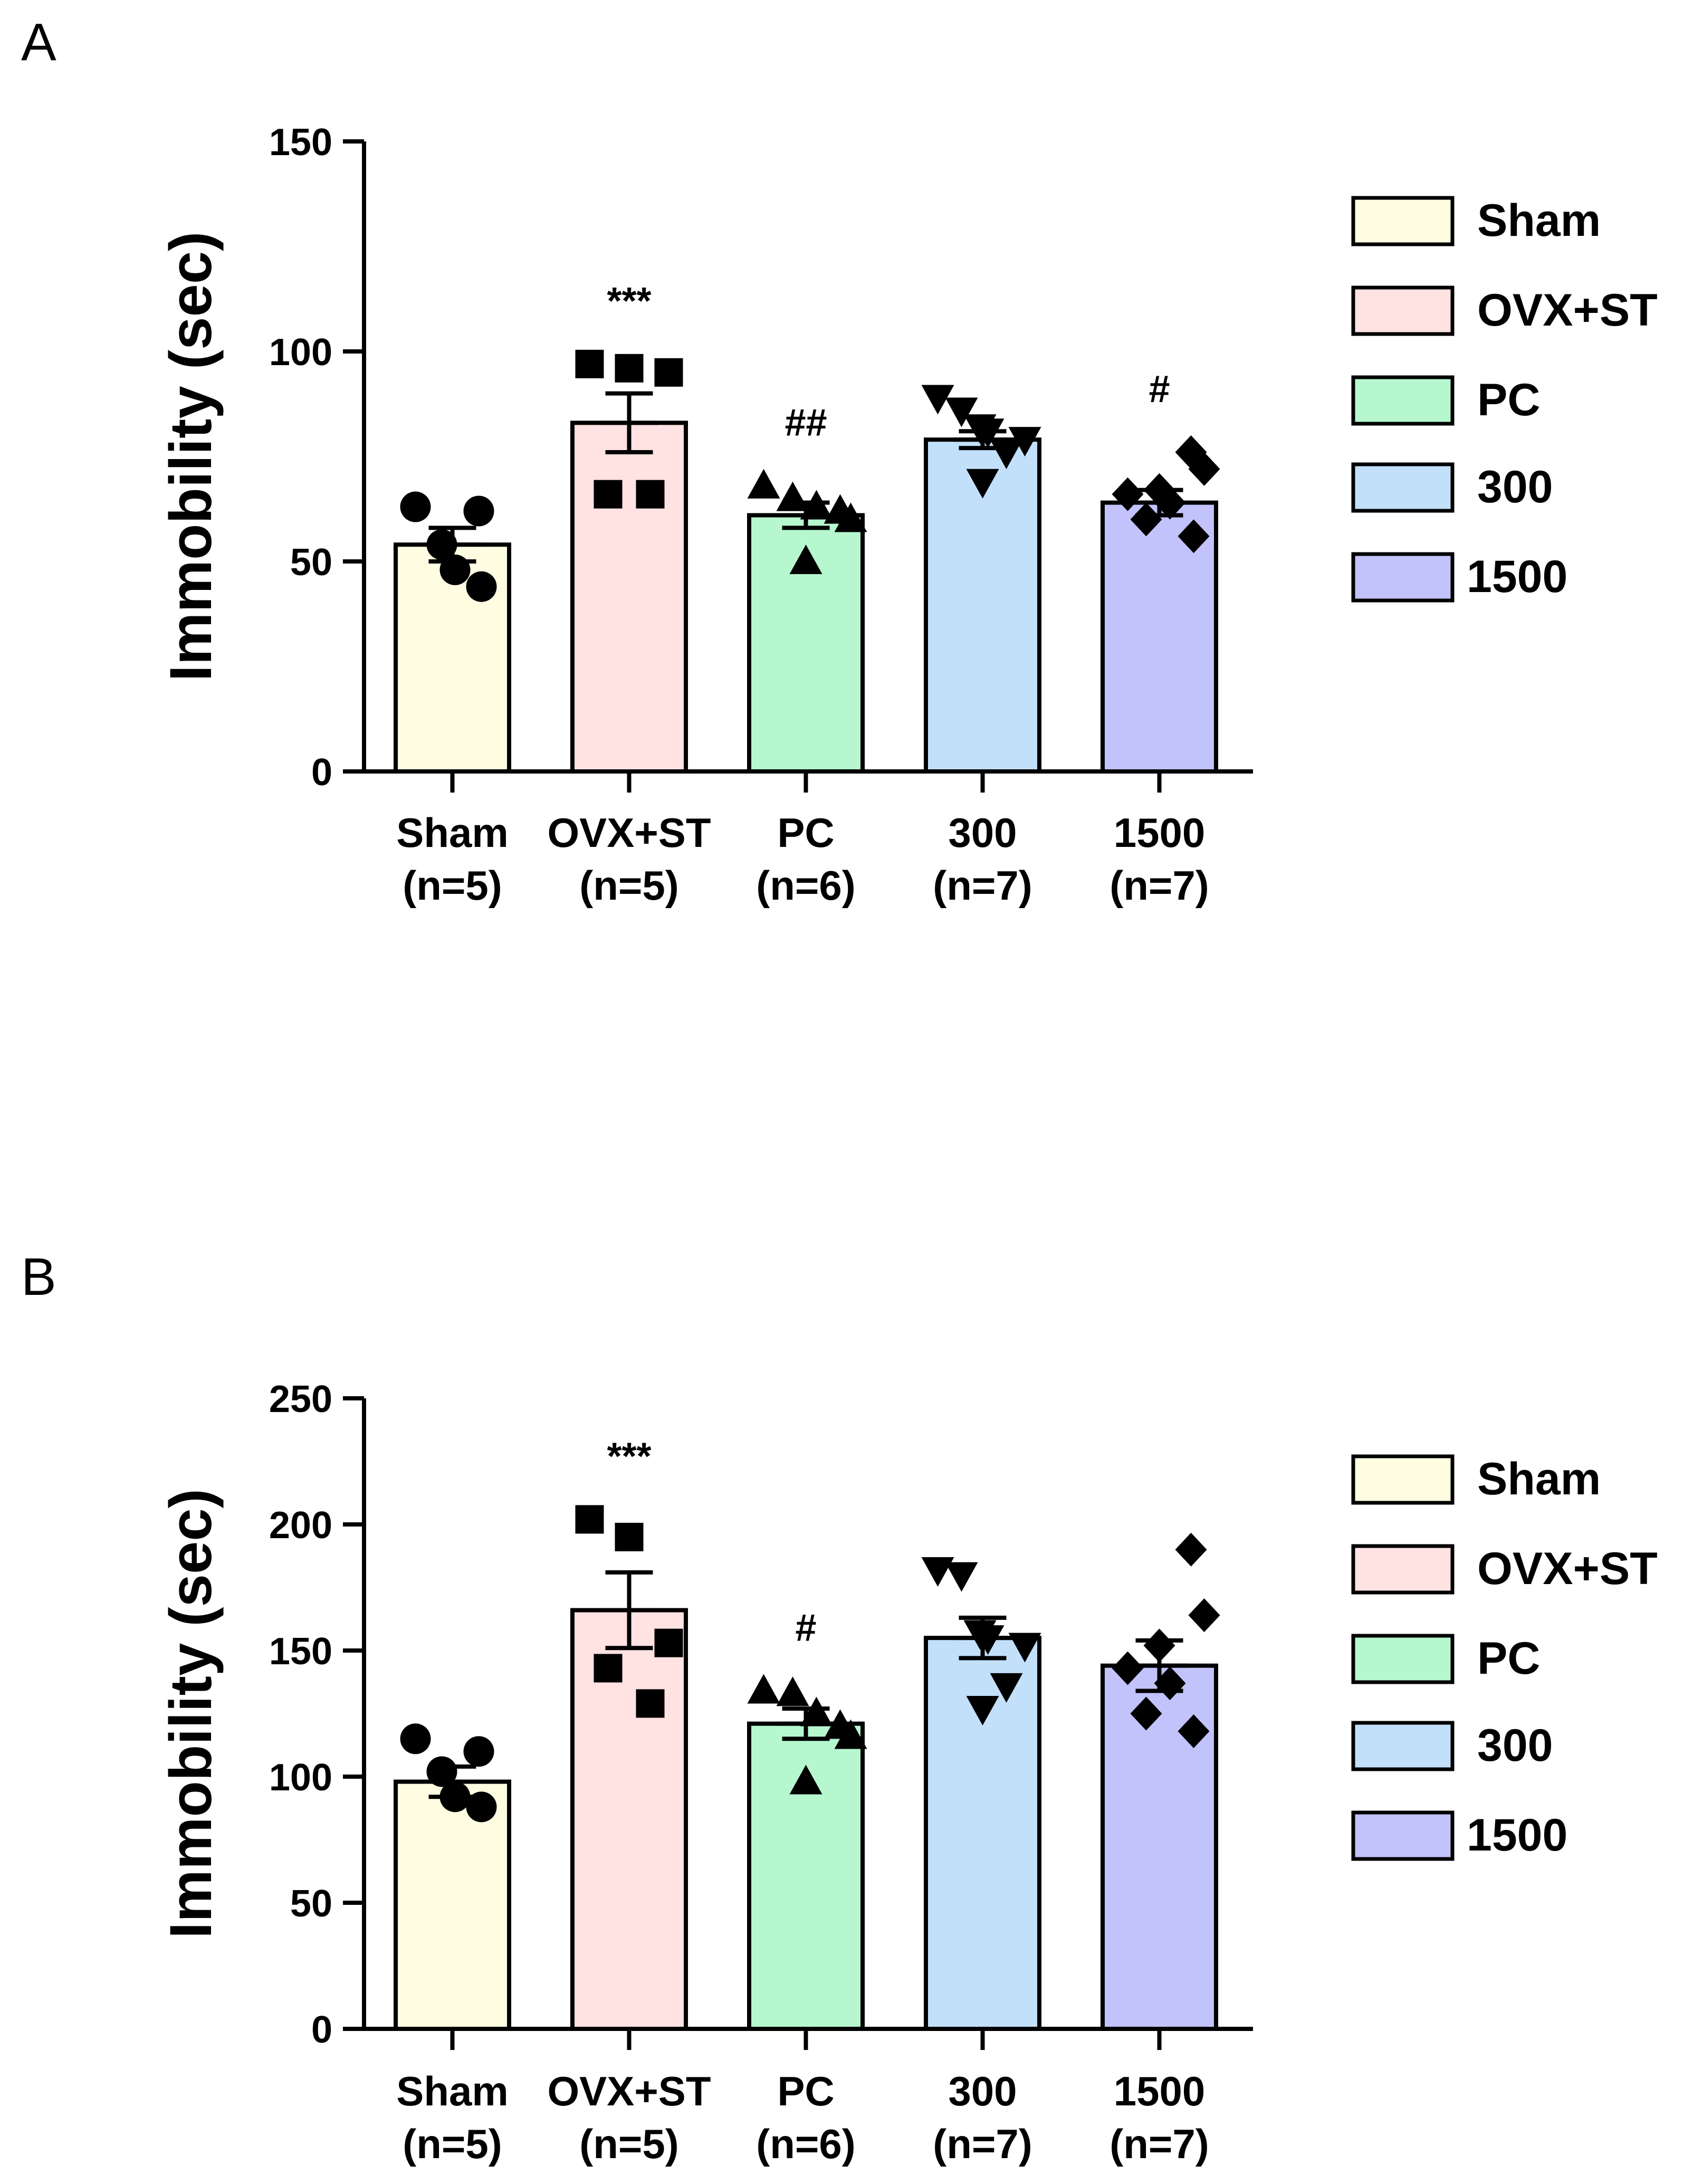 Image resolution: width=1693 pixels, height=2184 pixels. What do you see at coordinates (1459, 1835) in the screenshot?
I see `legend-item-1500: 1500` at bounding box center [1459, 1835].